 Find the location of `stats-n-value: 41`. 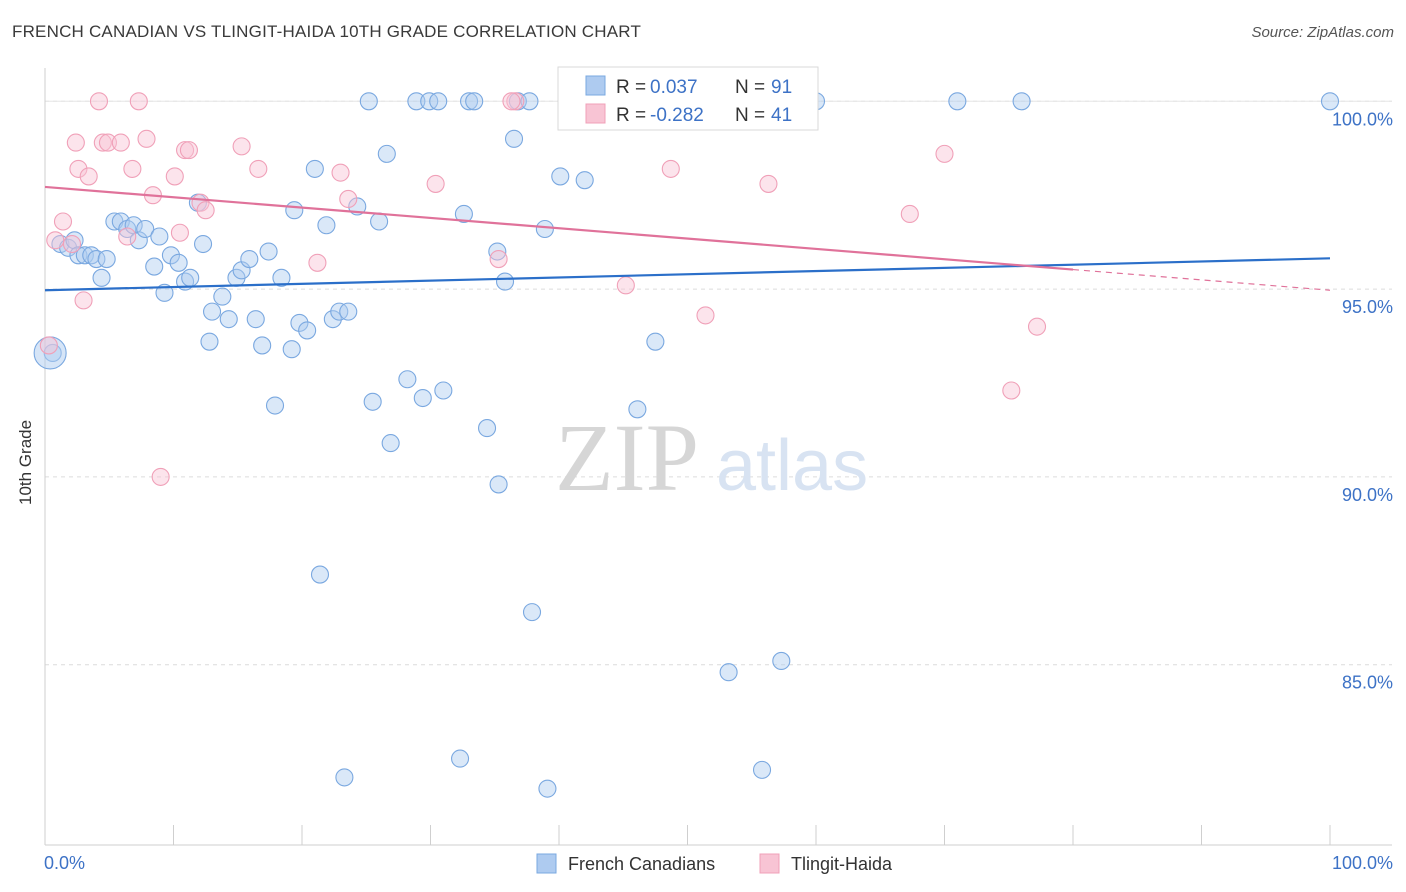

stats-n-value: 41 is located at coordinates (781, 115).